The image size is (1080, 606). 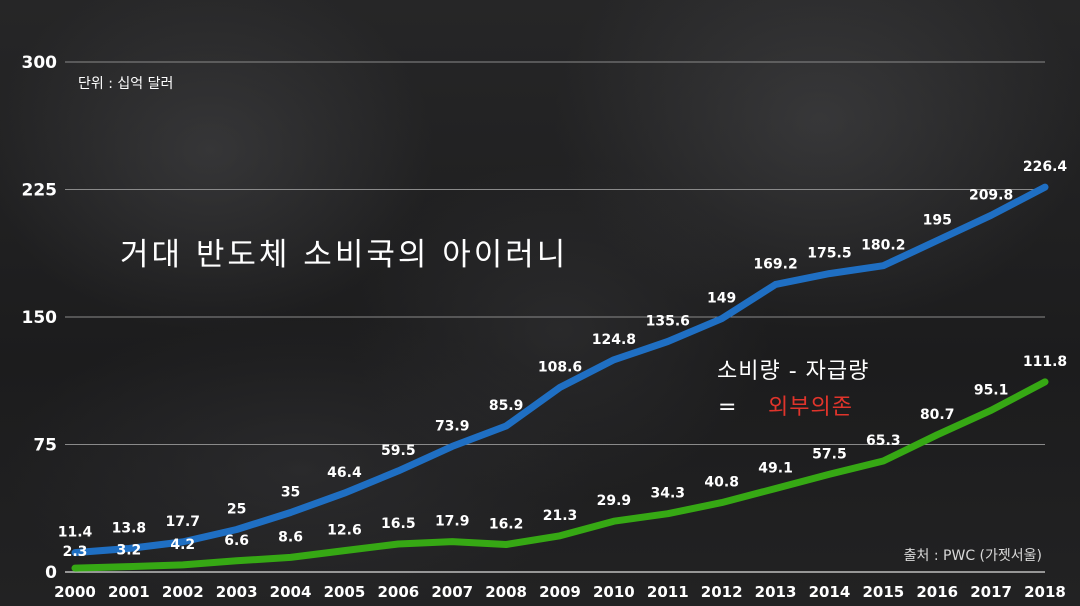 What do you see at coordinates (129, 529) in the screenshot?
I see `data-label: 13.8` at bounding box center [129, 529].